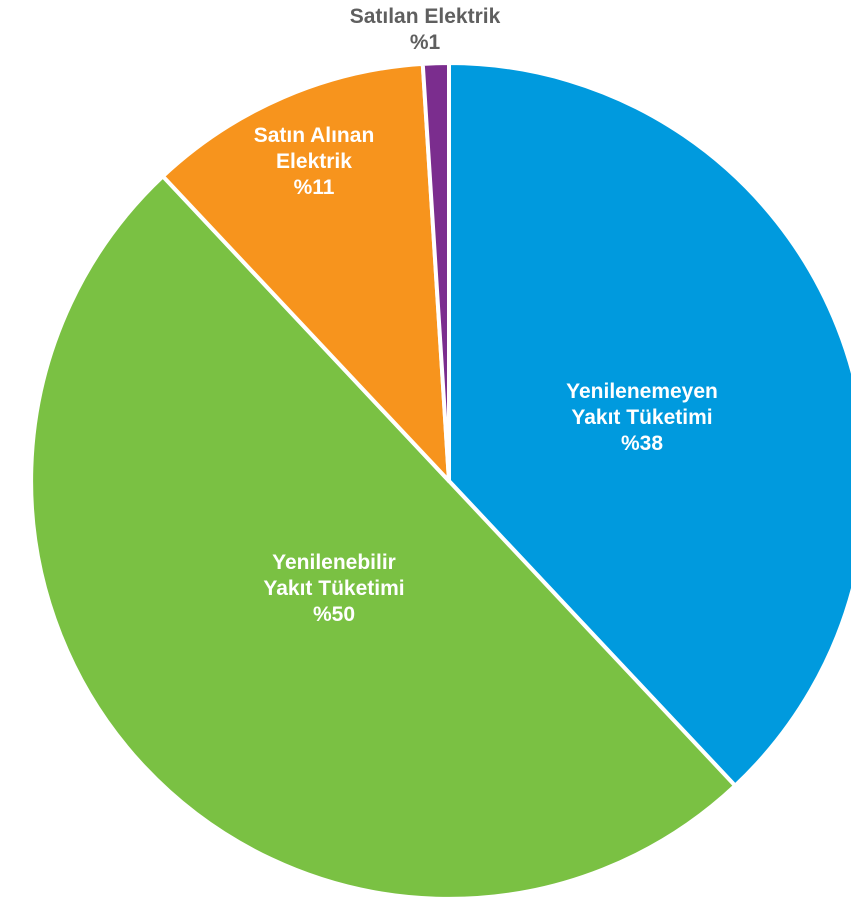  What do you see at coordinates (425, 16) in the screenshot?
I see `pie-label-line: Satılan Elektrik` at bounding box center [425, 16].